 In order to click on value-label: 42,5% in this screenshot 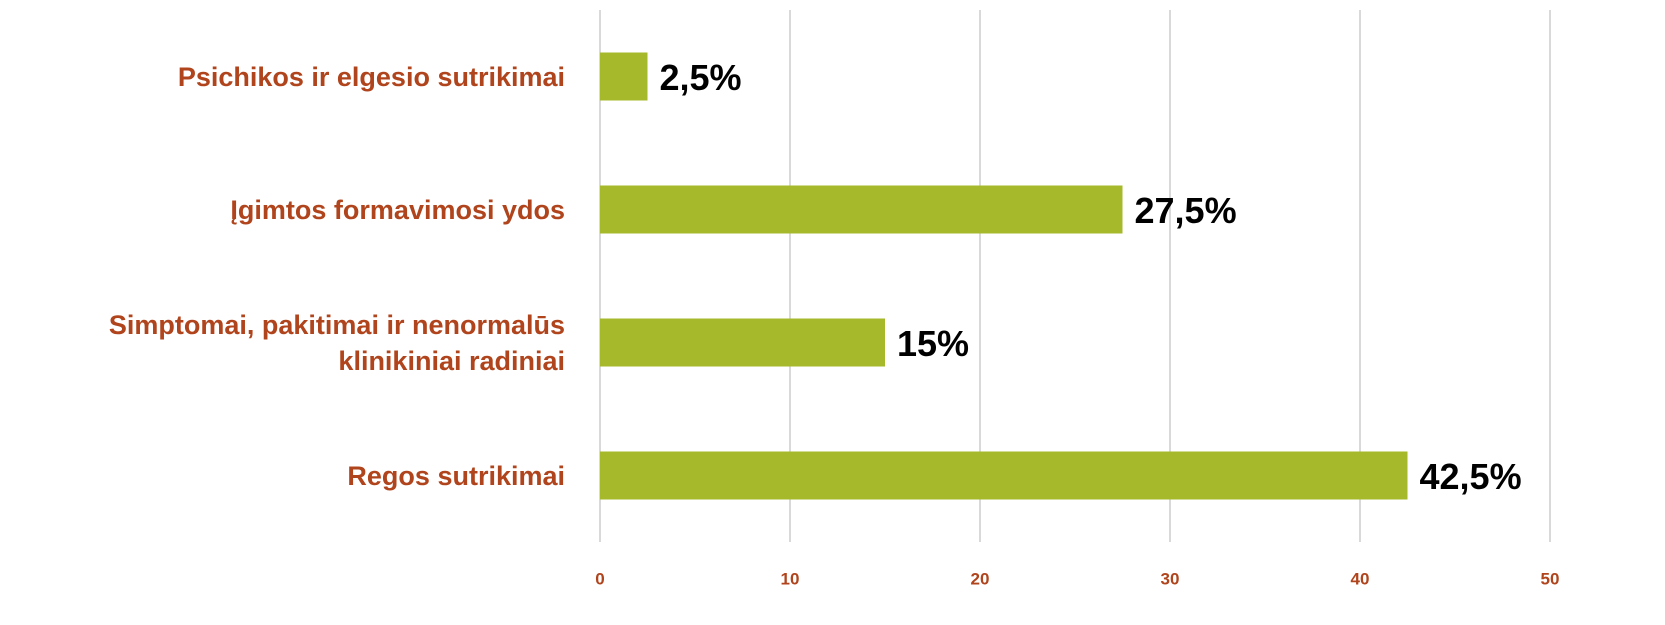, I will do `click(1471, 476)`.